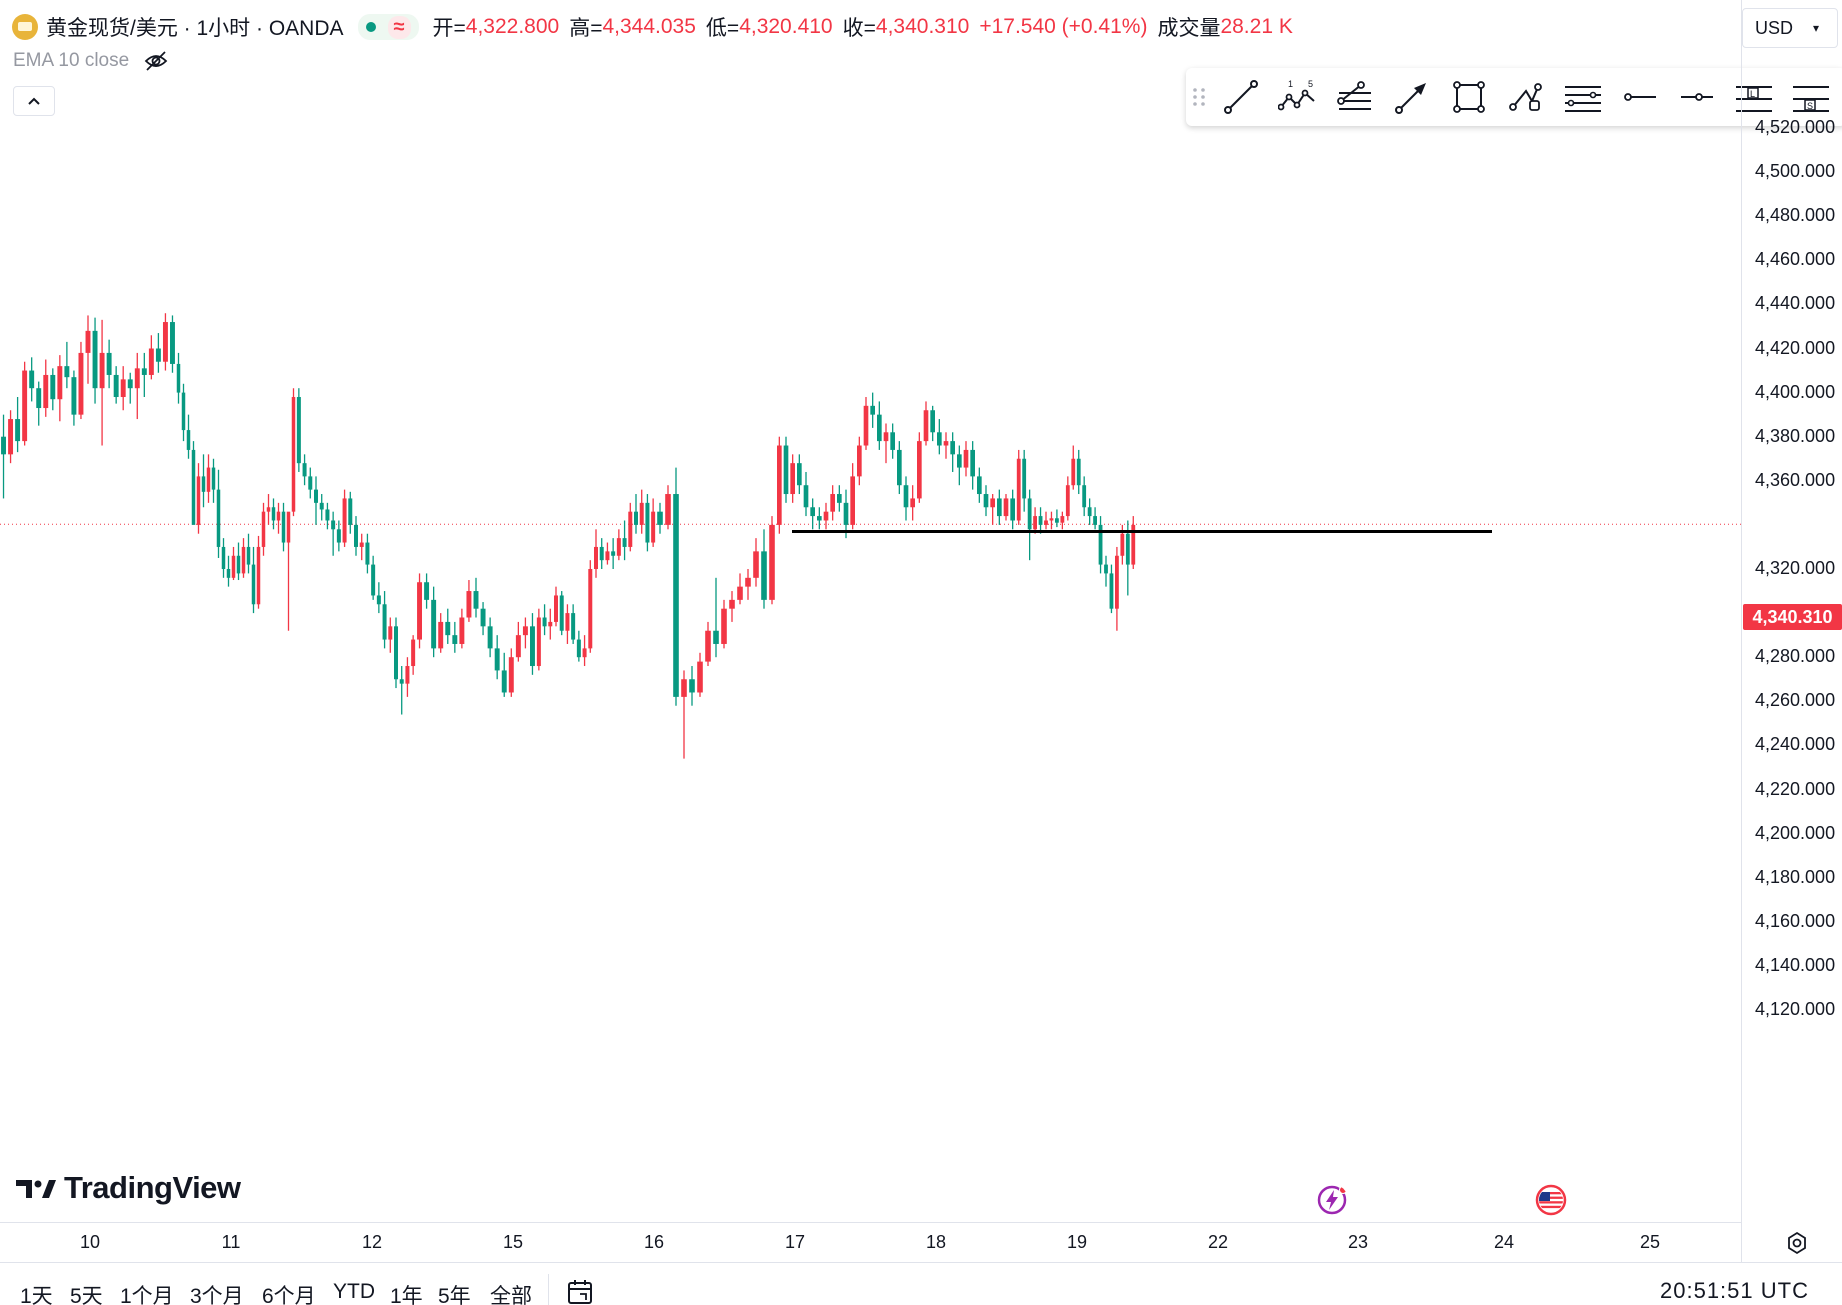 The image size is (1842, 1305). I want to click on range-button: 5天, so click(86, 1295).